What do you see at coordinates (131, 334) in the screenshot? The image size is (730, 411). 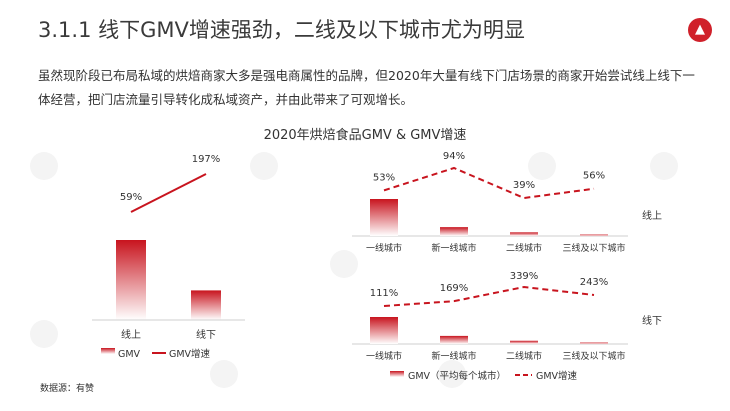 I see `category-label: 线上` at bounding box center [131, 334].